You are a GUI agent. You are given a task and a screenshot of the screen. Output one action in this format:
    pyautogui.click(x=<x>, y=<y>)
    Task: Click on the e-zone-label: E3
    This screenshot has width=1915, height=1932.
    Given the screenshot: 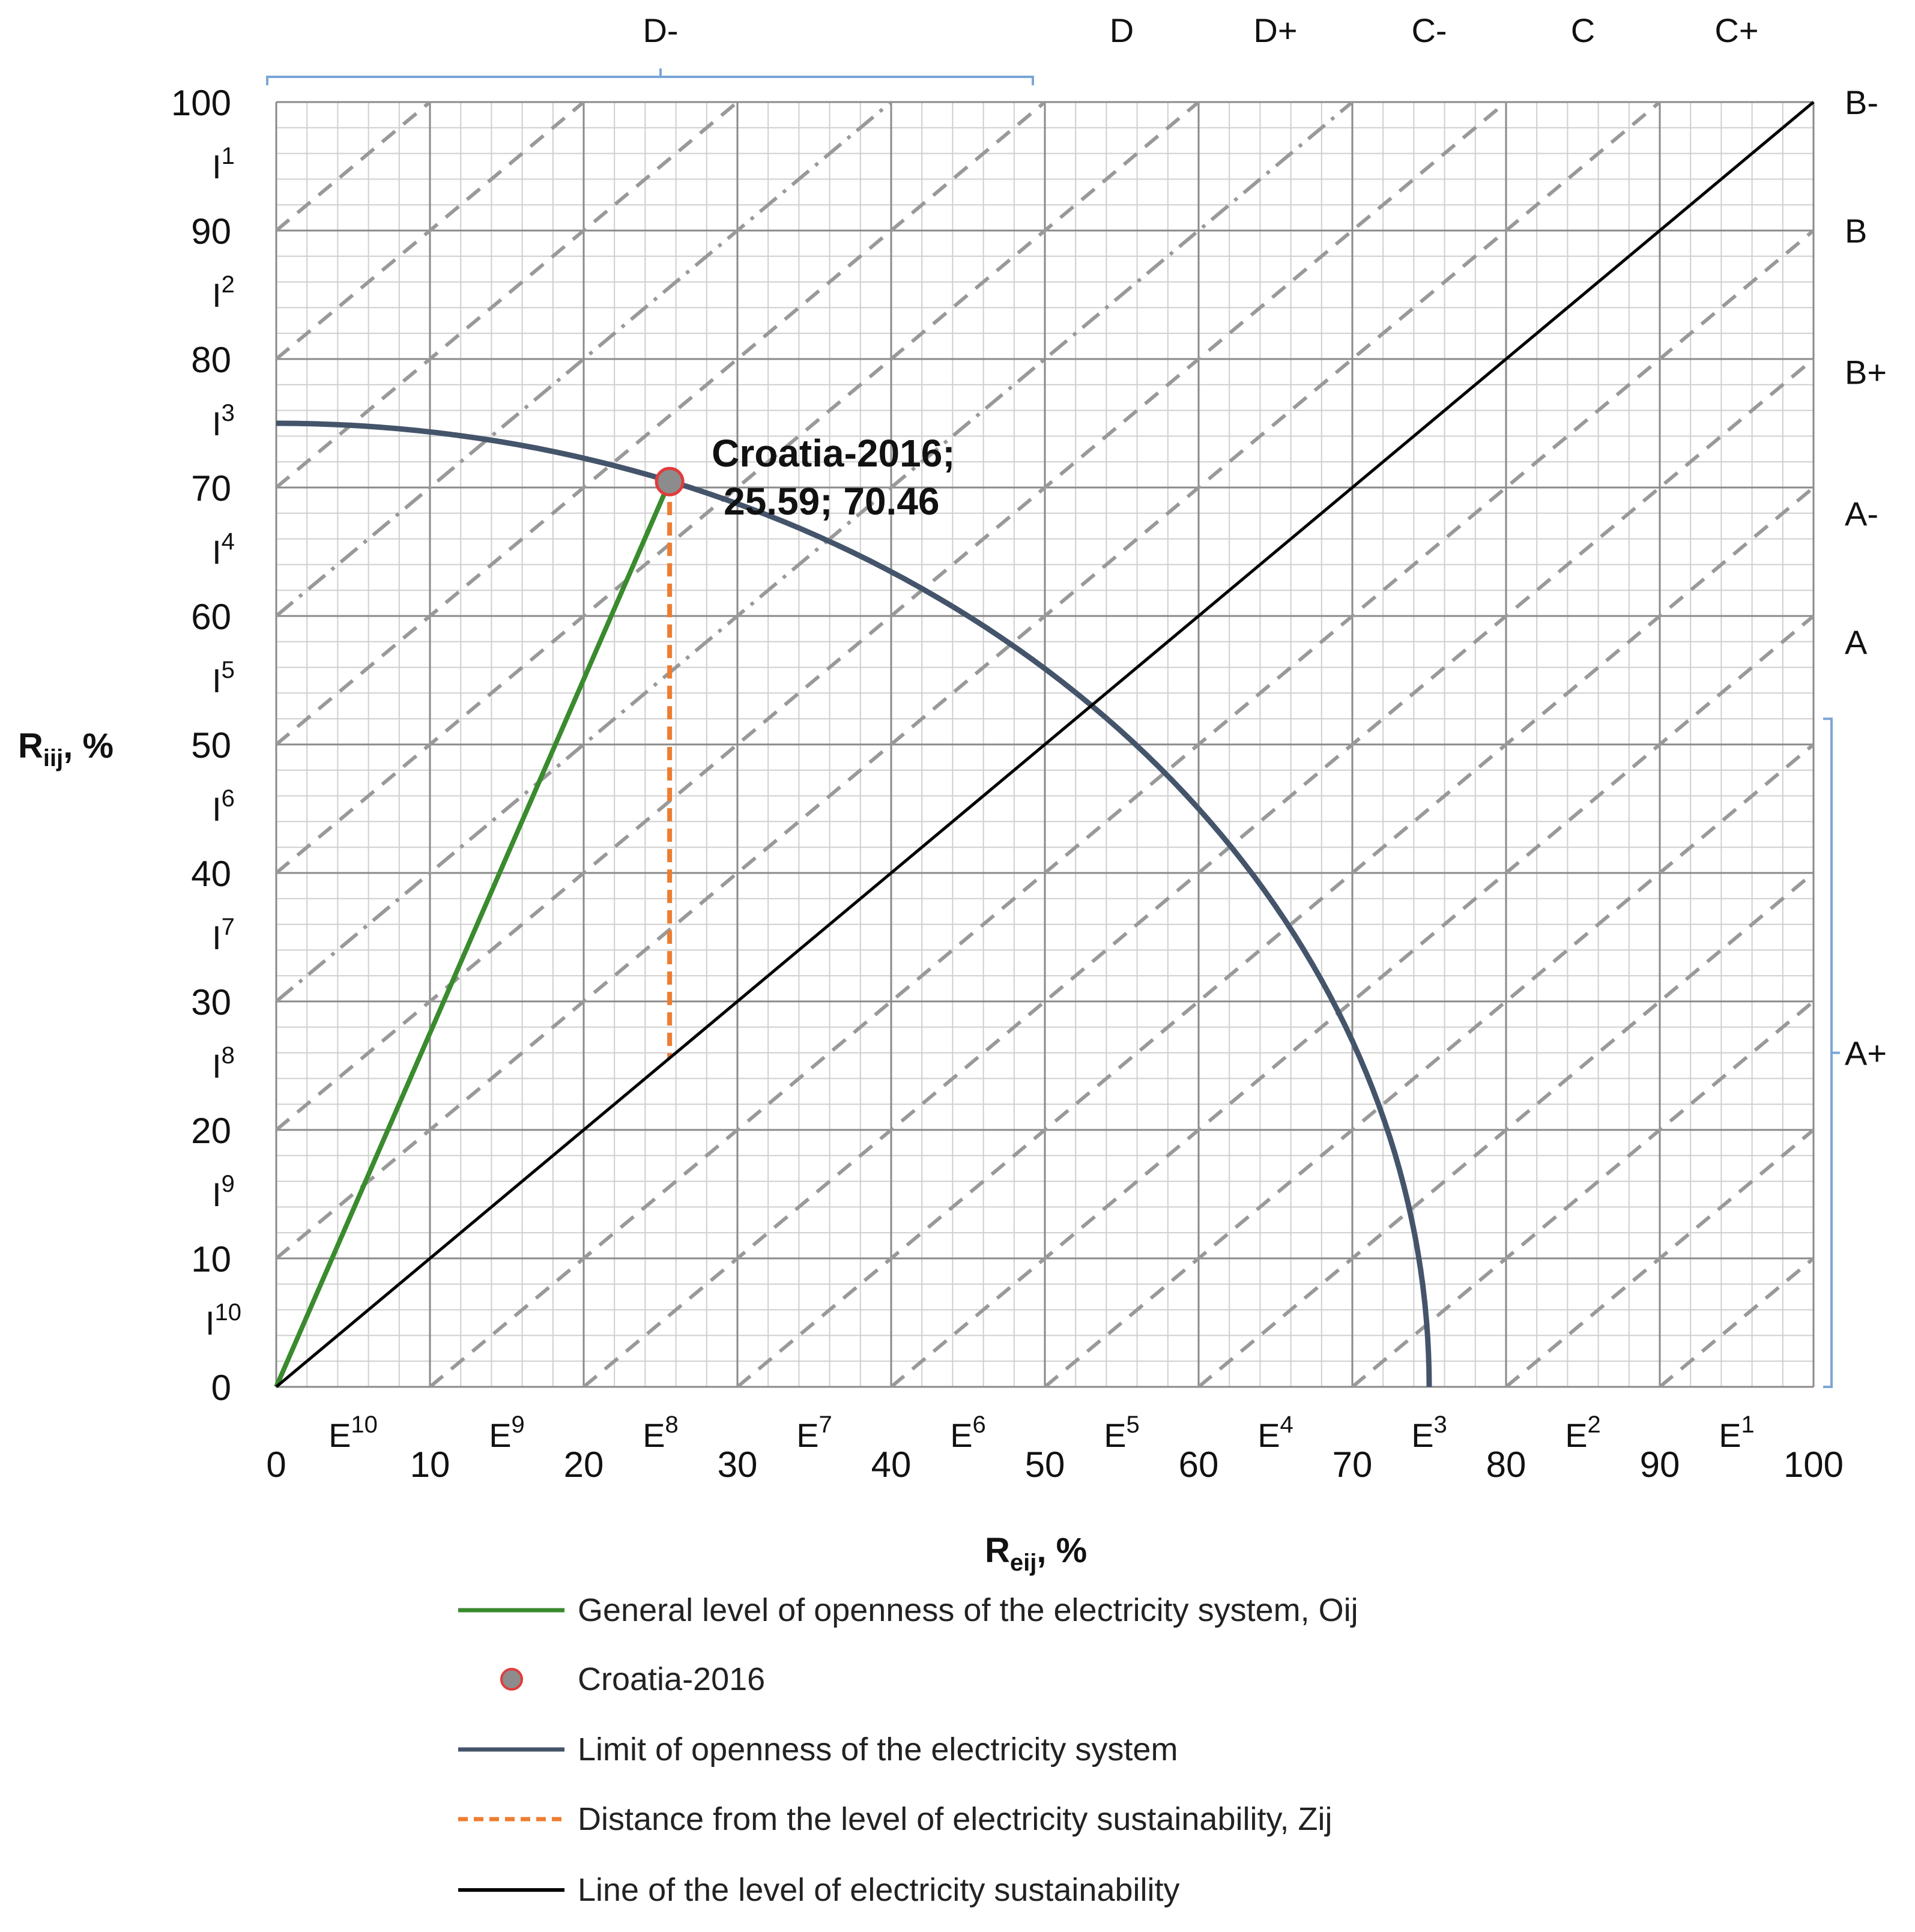 What is the action you would take?
    pyautogui.click(x=1429, y=1432)
    